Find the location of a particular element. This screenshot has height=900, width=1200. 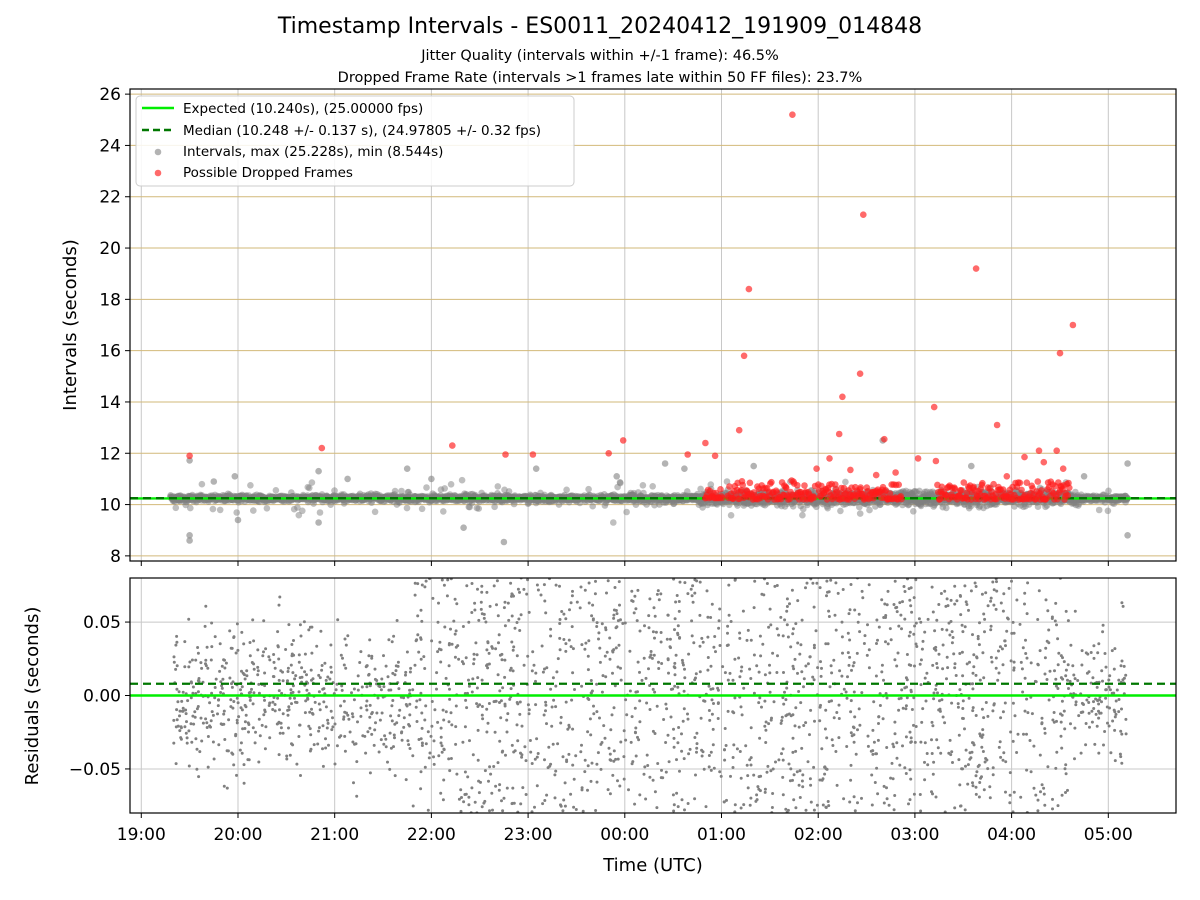

intervals-y-tick-label: 22 is located at coordinates (110, 198).